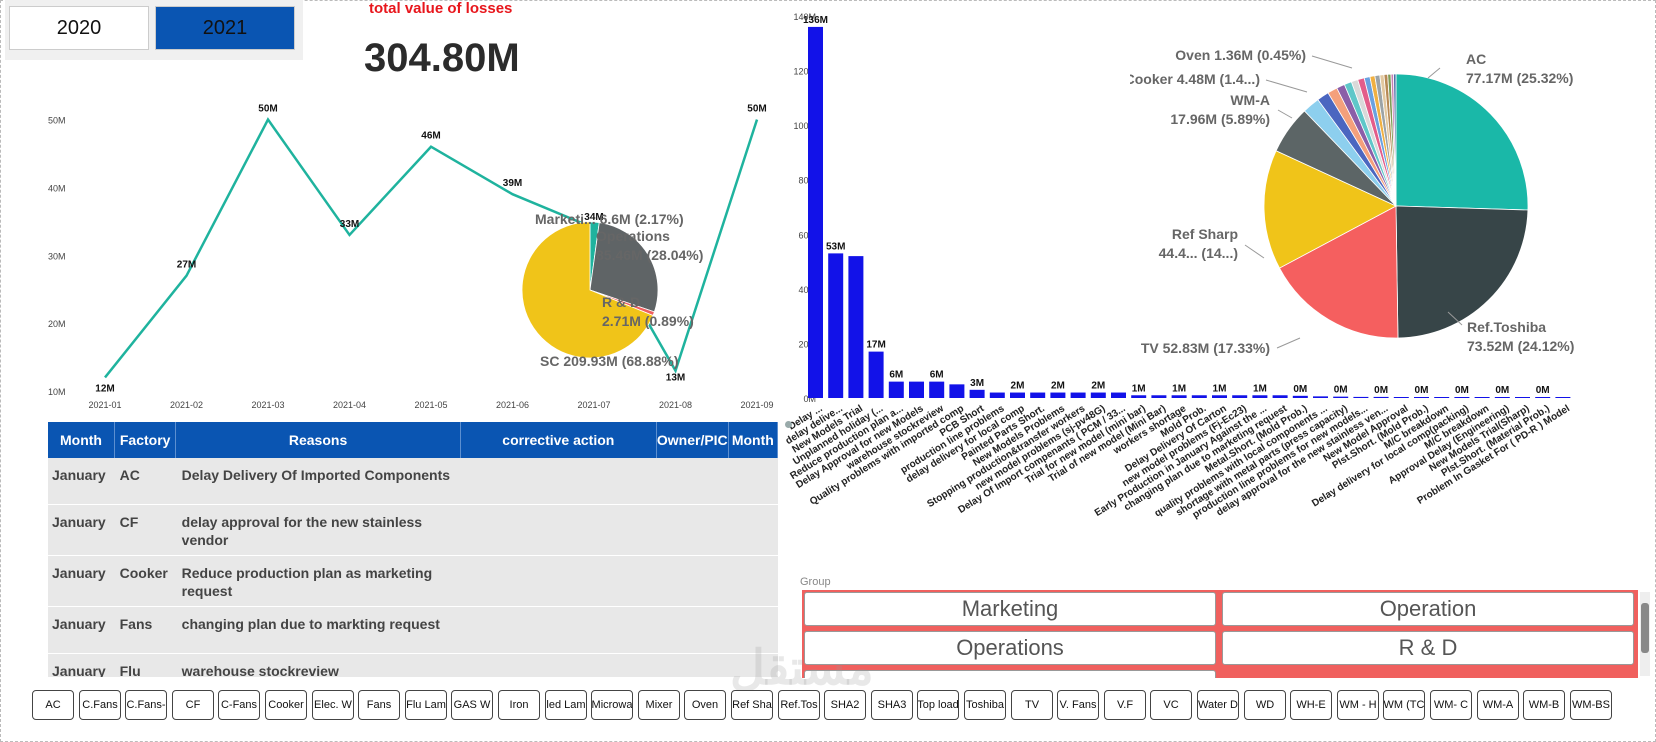 This screenshot has height=742, width=1656. I want to click on factory-button: WM - H, so click(1358, 705).